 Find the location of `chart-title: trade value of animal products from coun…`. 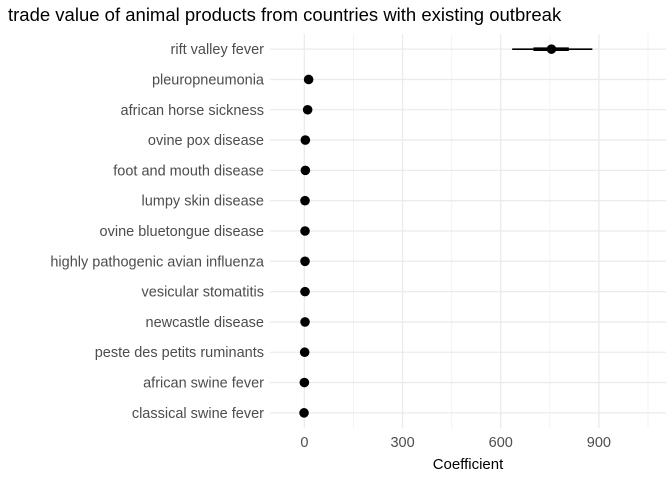

chart-title: trade value of animal products from coun… is located at coordinates (285, 14).